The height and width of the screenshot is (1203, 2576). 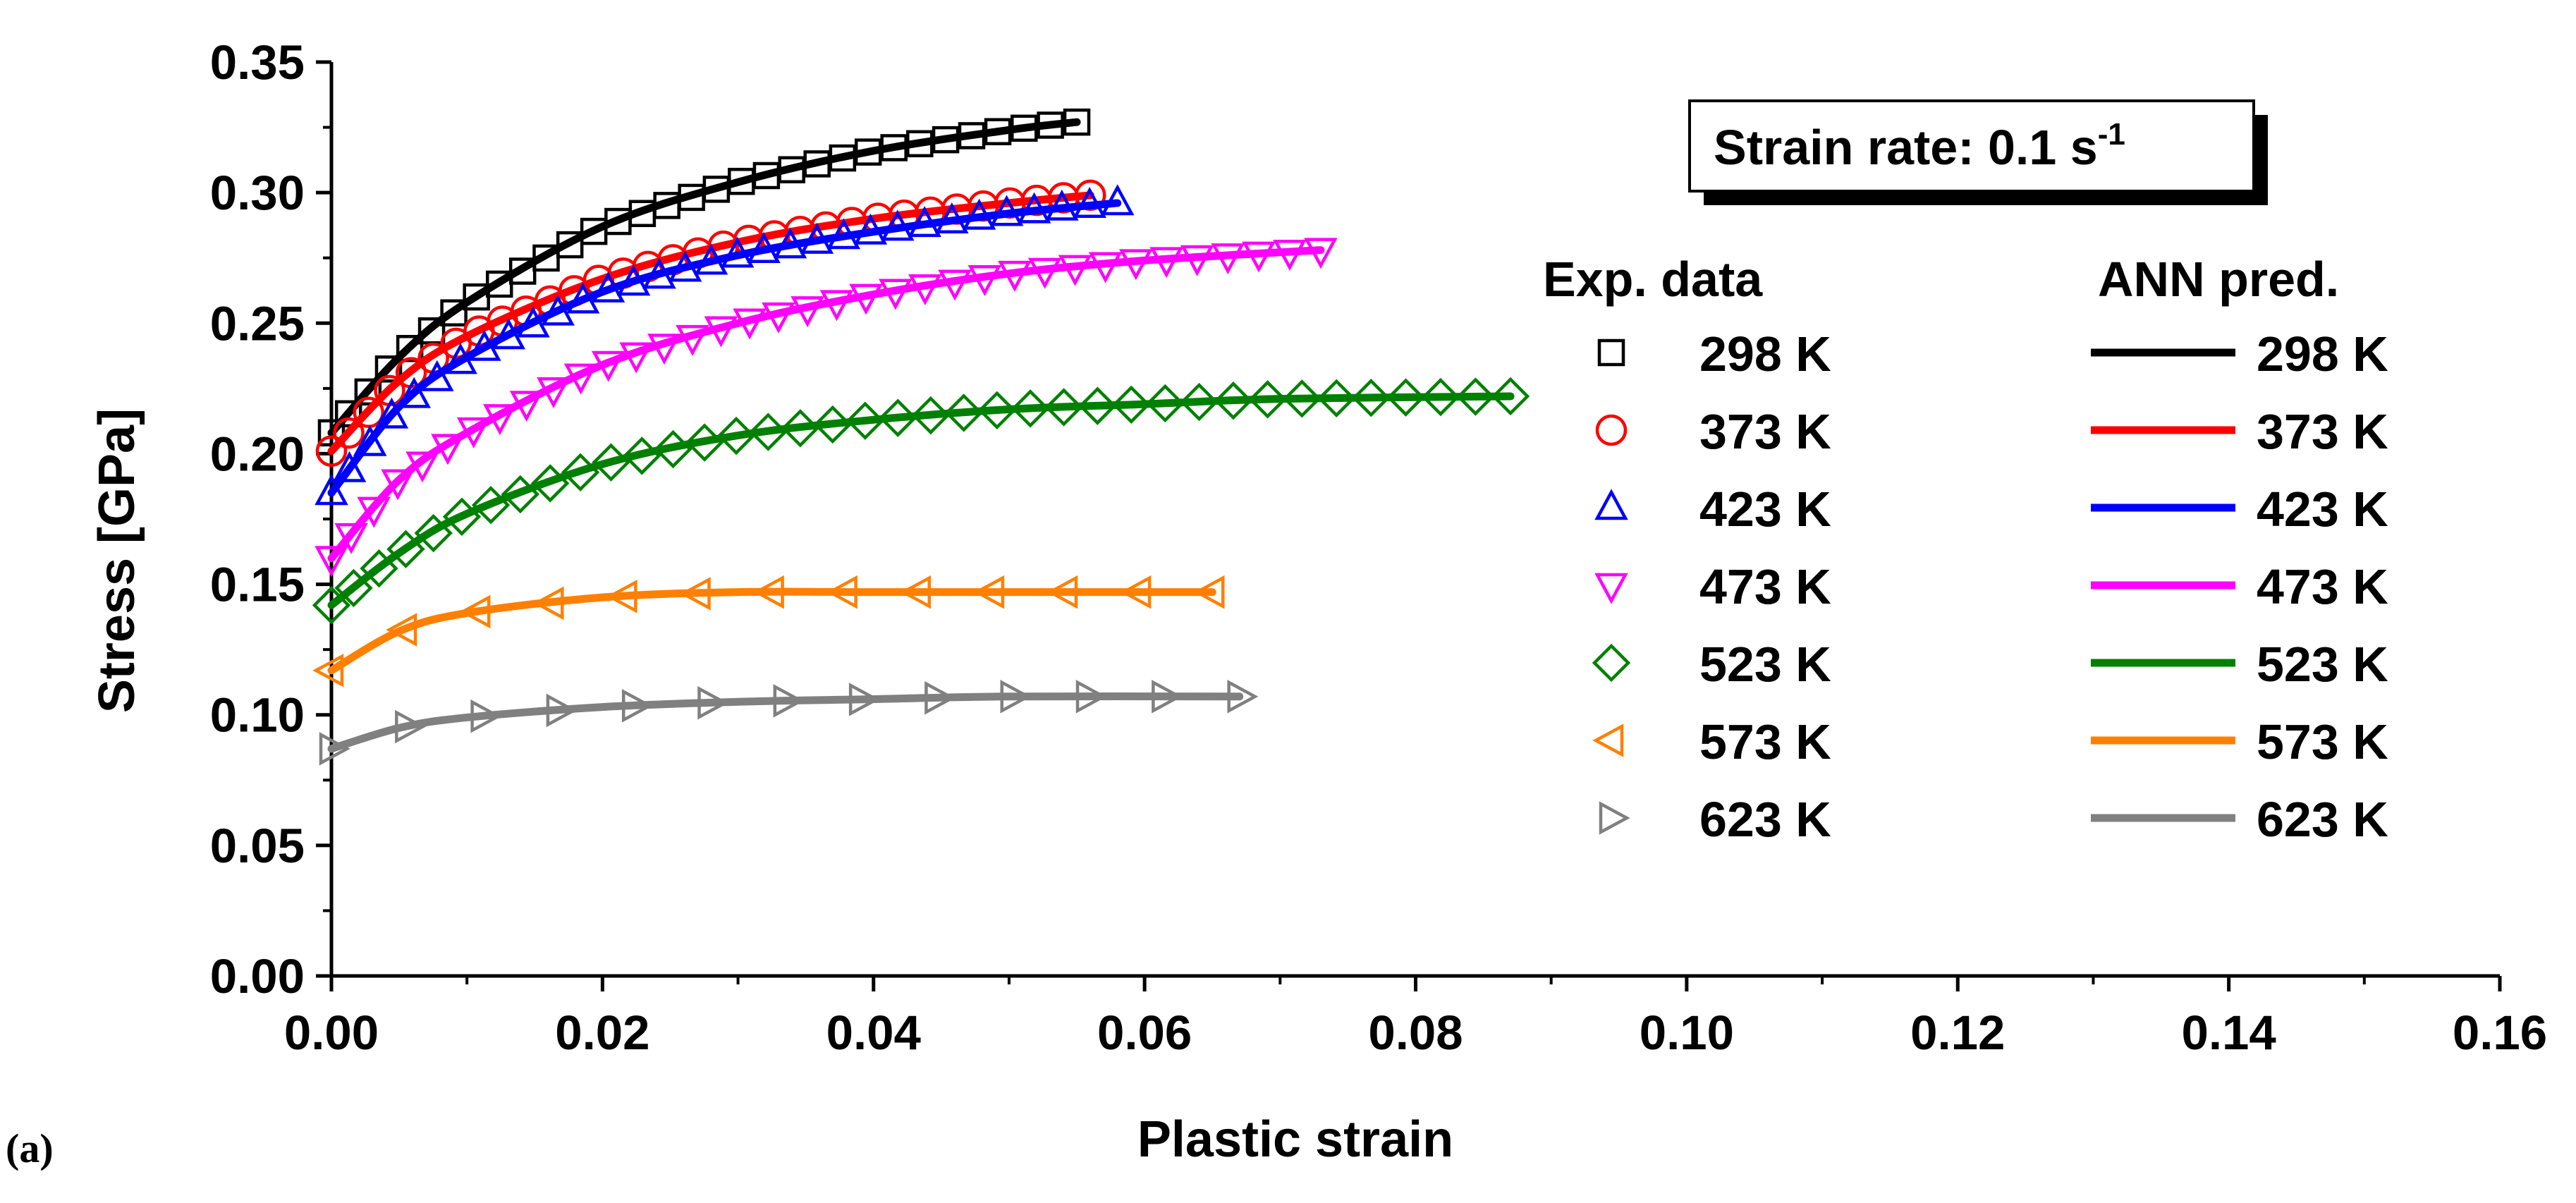 I want to click on y-tick-label: 0.00, so click(x=257, y=976).